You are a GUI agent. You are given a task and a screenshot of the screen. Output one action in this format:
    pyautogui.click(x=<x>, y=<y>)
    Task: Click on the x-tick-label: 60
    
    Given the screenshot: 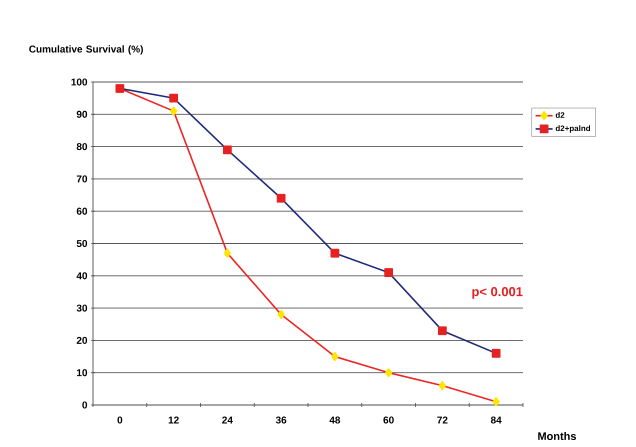 What is the action you would take?
    pyautogui.click(x=388, y=420)
    